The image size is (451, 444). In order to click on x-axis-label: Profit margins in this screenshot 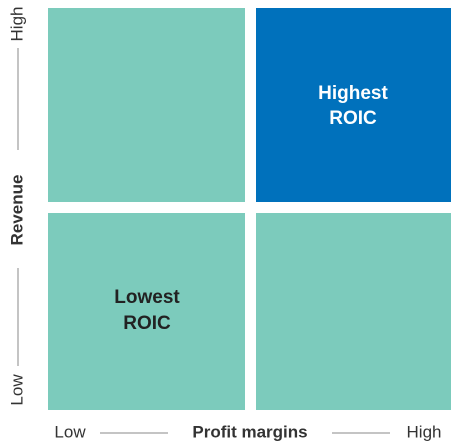, I will do `click(249, 431)`.